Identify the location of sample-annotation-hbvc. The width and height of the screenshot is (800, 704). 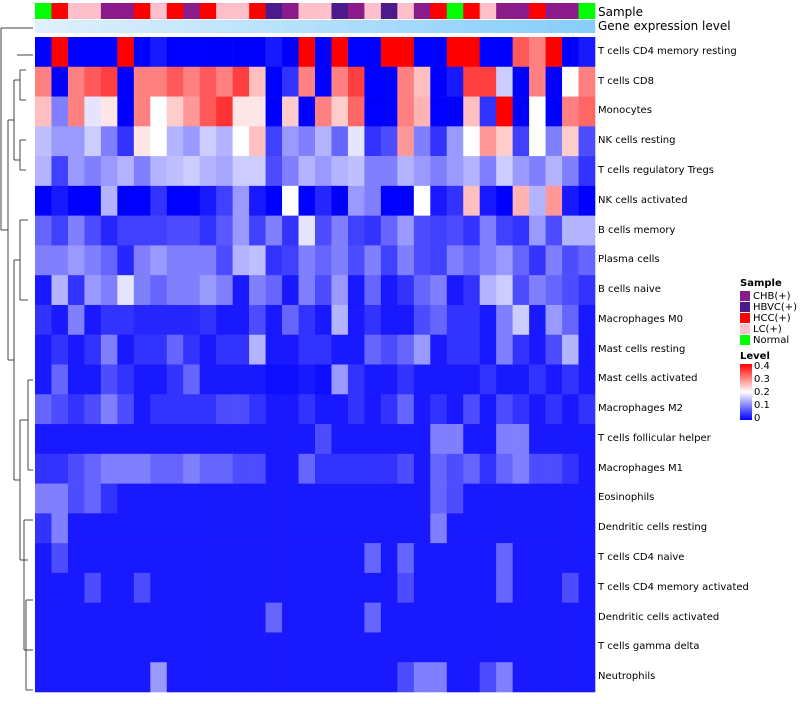
(389, 11).